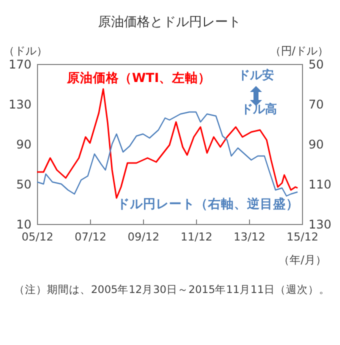 The height and width of the screenshot is (345, 340). What do you see at coordinates (320, 185) in the screenshot?
I see `y2-tick-label: 110` at bounding box center [320, 185].